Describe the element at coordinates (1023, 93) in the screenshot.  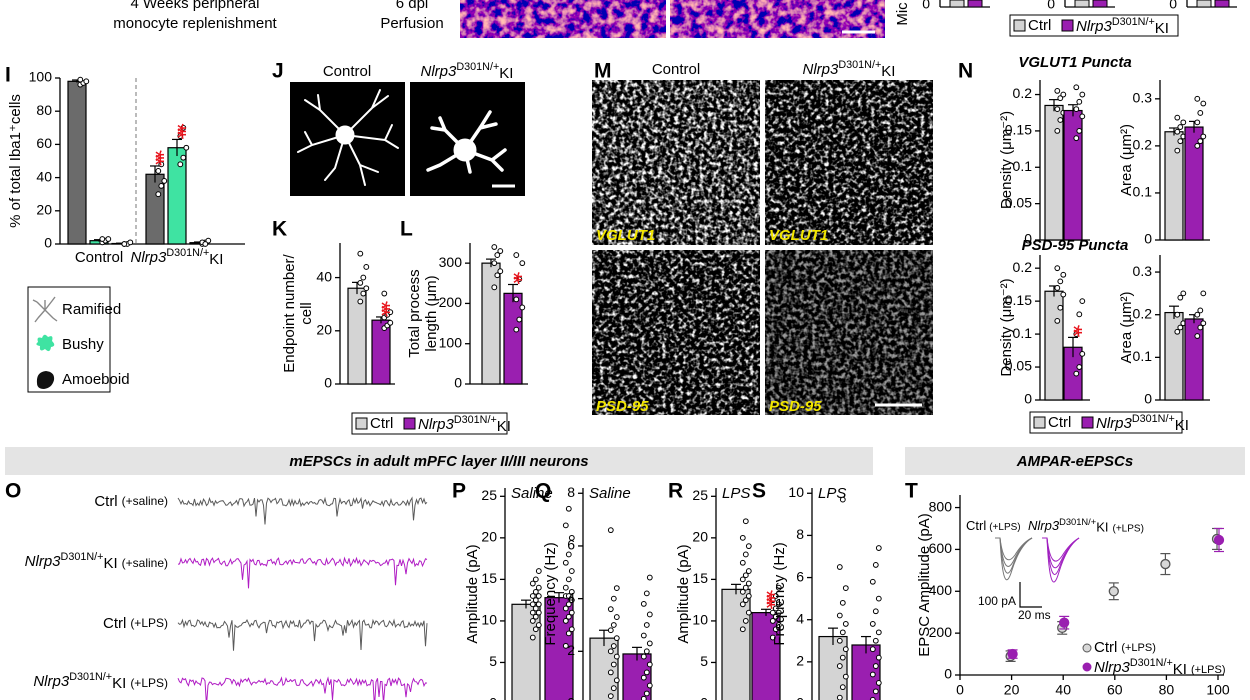
I see `y-tick-label: 0.2` at that location.